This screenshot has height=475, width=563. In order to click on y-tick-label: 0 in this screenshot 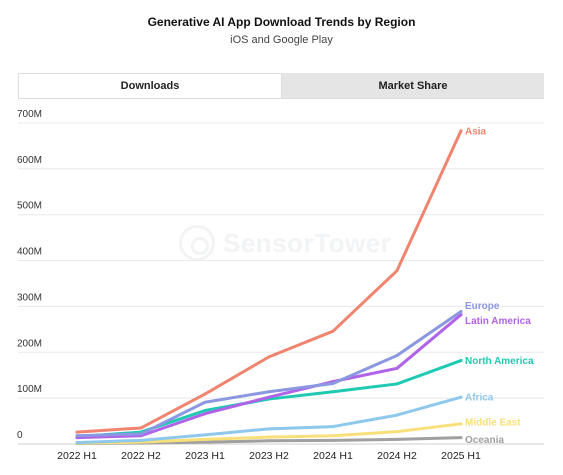, I will do `click(20, 435)`.